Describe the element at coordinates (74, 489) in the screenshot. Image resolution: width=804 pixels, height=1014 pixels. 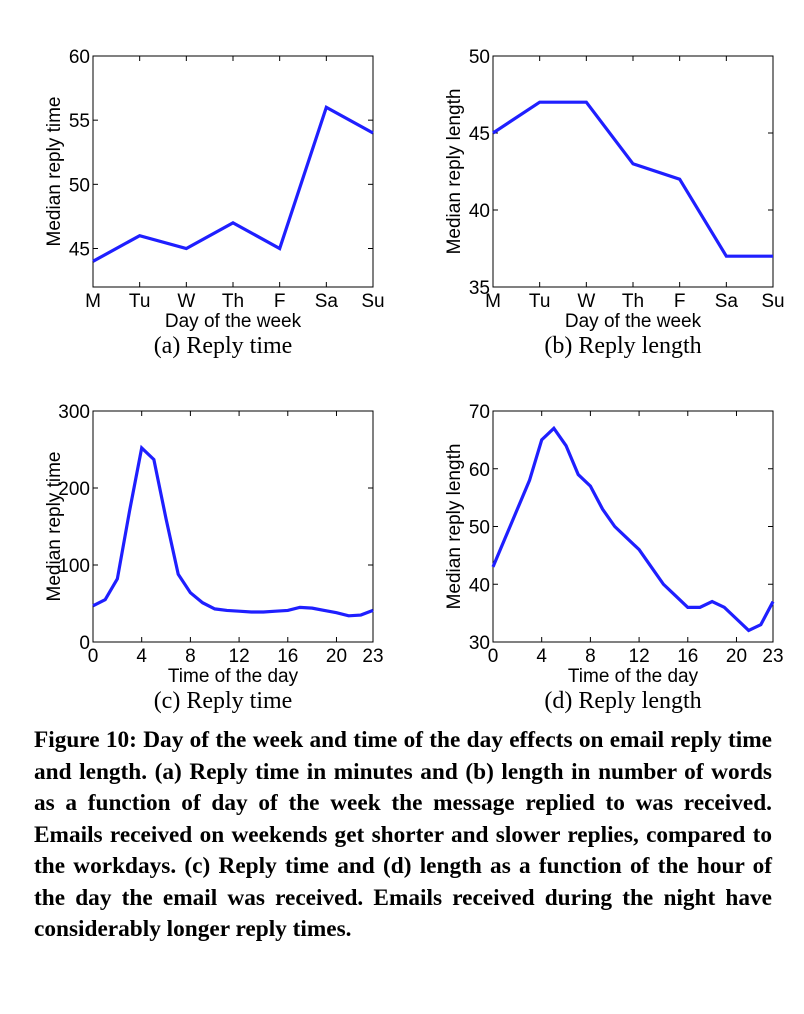
I see `y-tick-label: 200` at that location.